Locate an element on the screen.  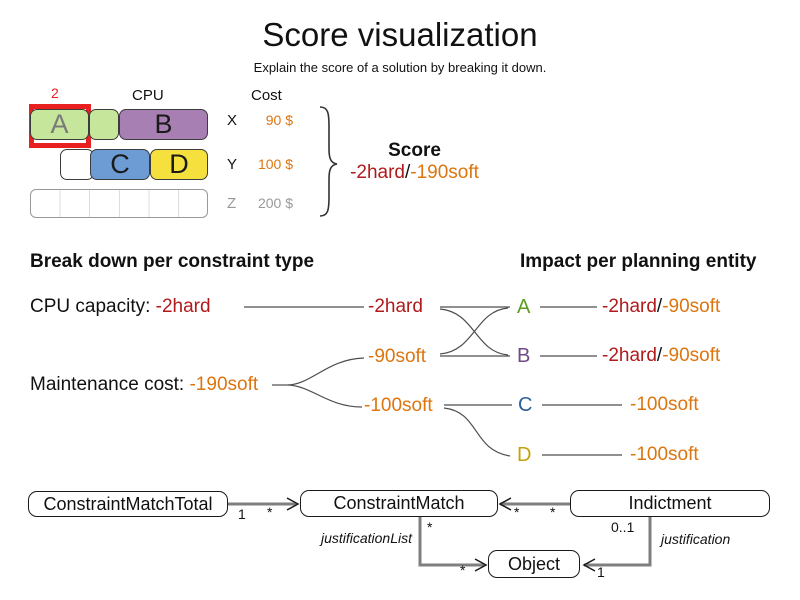
process-block-c: C is located at coordinates (120, 164).